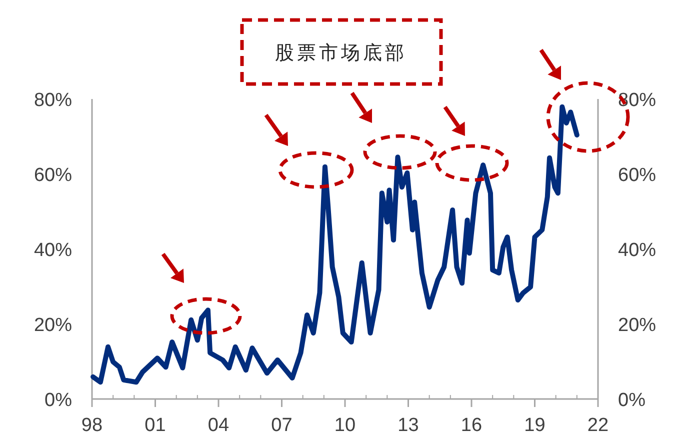 The image size is (675, 441). I want to click on y-tick-label: 60%, so click(53, 175).